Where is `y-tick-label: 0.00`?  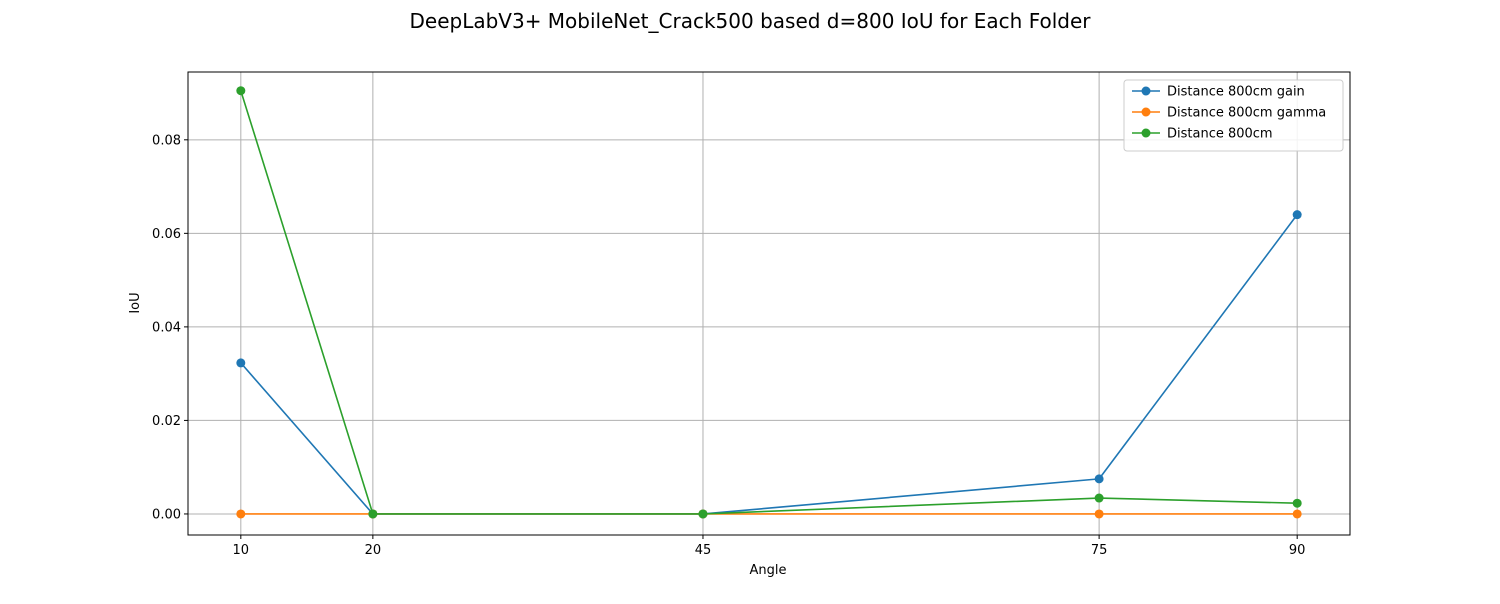
y-tick-label: 0.00 is located at coordinates (166, 514).